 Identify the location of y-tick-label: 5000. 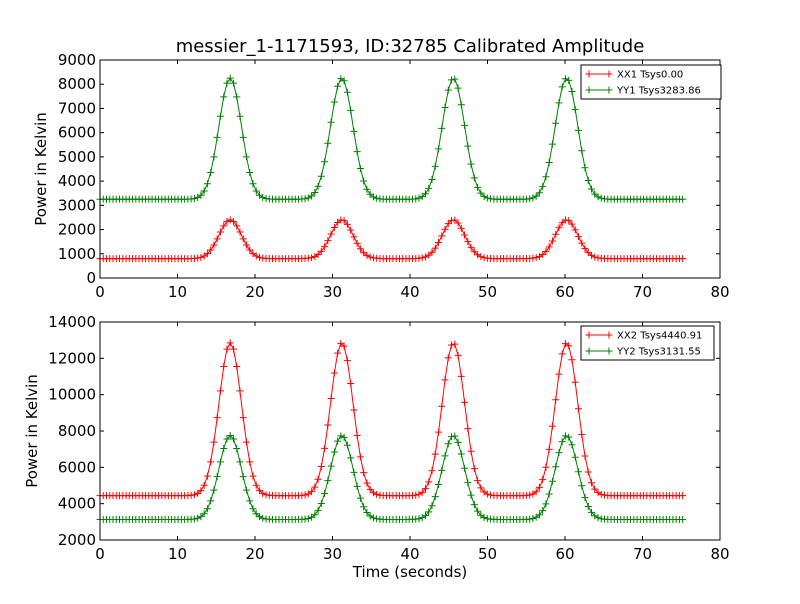
(77, 157).